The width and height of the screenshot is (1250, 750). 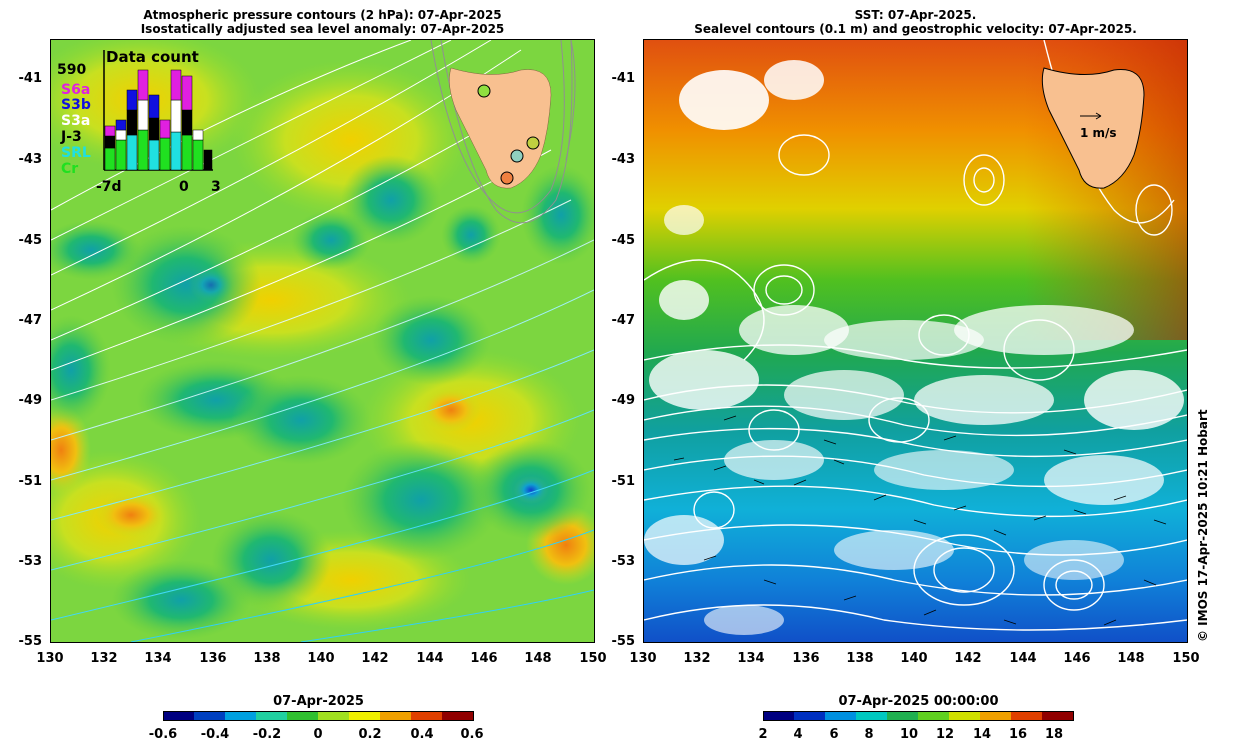 What do you see at coordinates (623, 400) in the screenshot?
I see `right-y-tick: -49` at bounding box center [623, 400].